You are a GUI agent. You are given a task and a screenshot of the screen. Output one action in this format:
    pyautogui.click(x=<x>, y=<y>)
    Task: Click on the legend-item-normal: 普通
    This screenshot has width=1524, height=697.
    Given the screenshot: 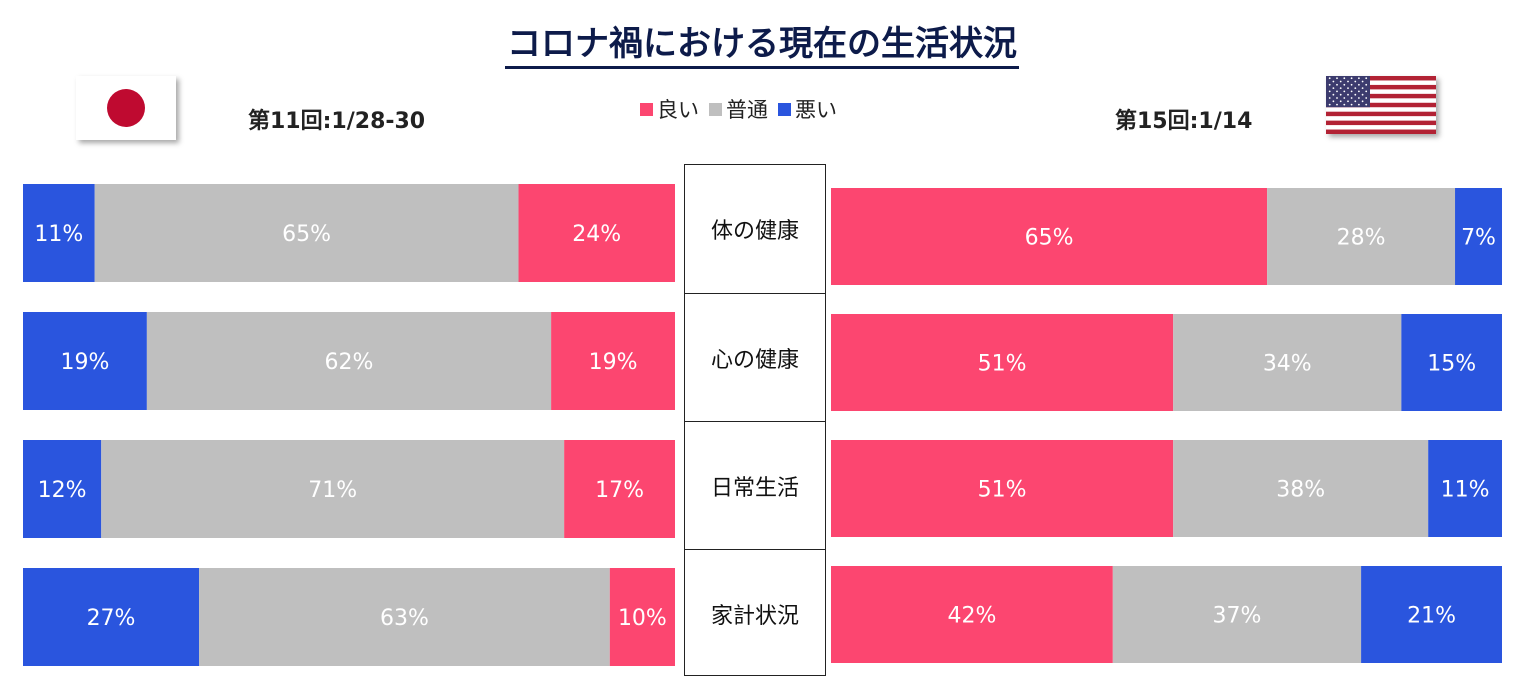 What is the action you would take?
    pyautogui.click(x=738, y=109)
    